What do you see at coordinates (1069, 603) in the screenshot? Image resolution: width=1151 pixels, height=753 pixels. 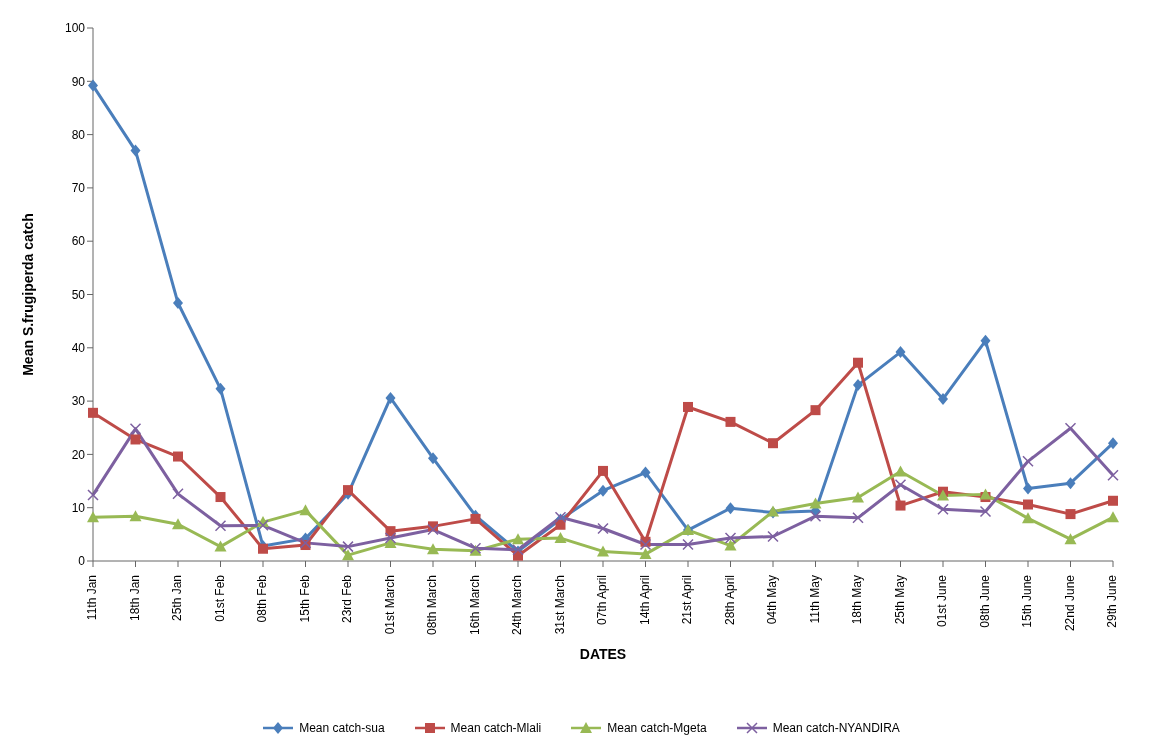 I see `x-tick-label: 22nd June` at bounding box center [1069, 603].